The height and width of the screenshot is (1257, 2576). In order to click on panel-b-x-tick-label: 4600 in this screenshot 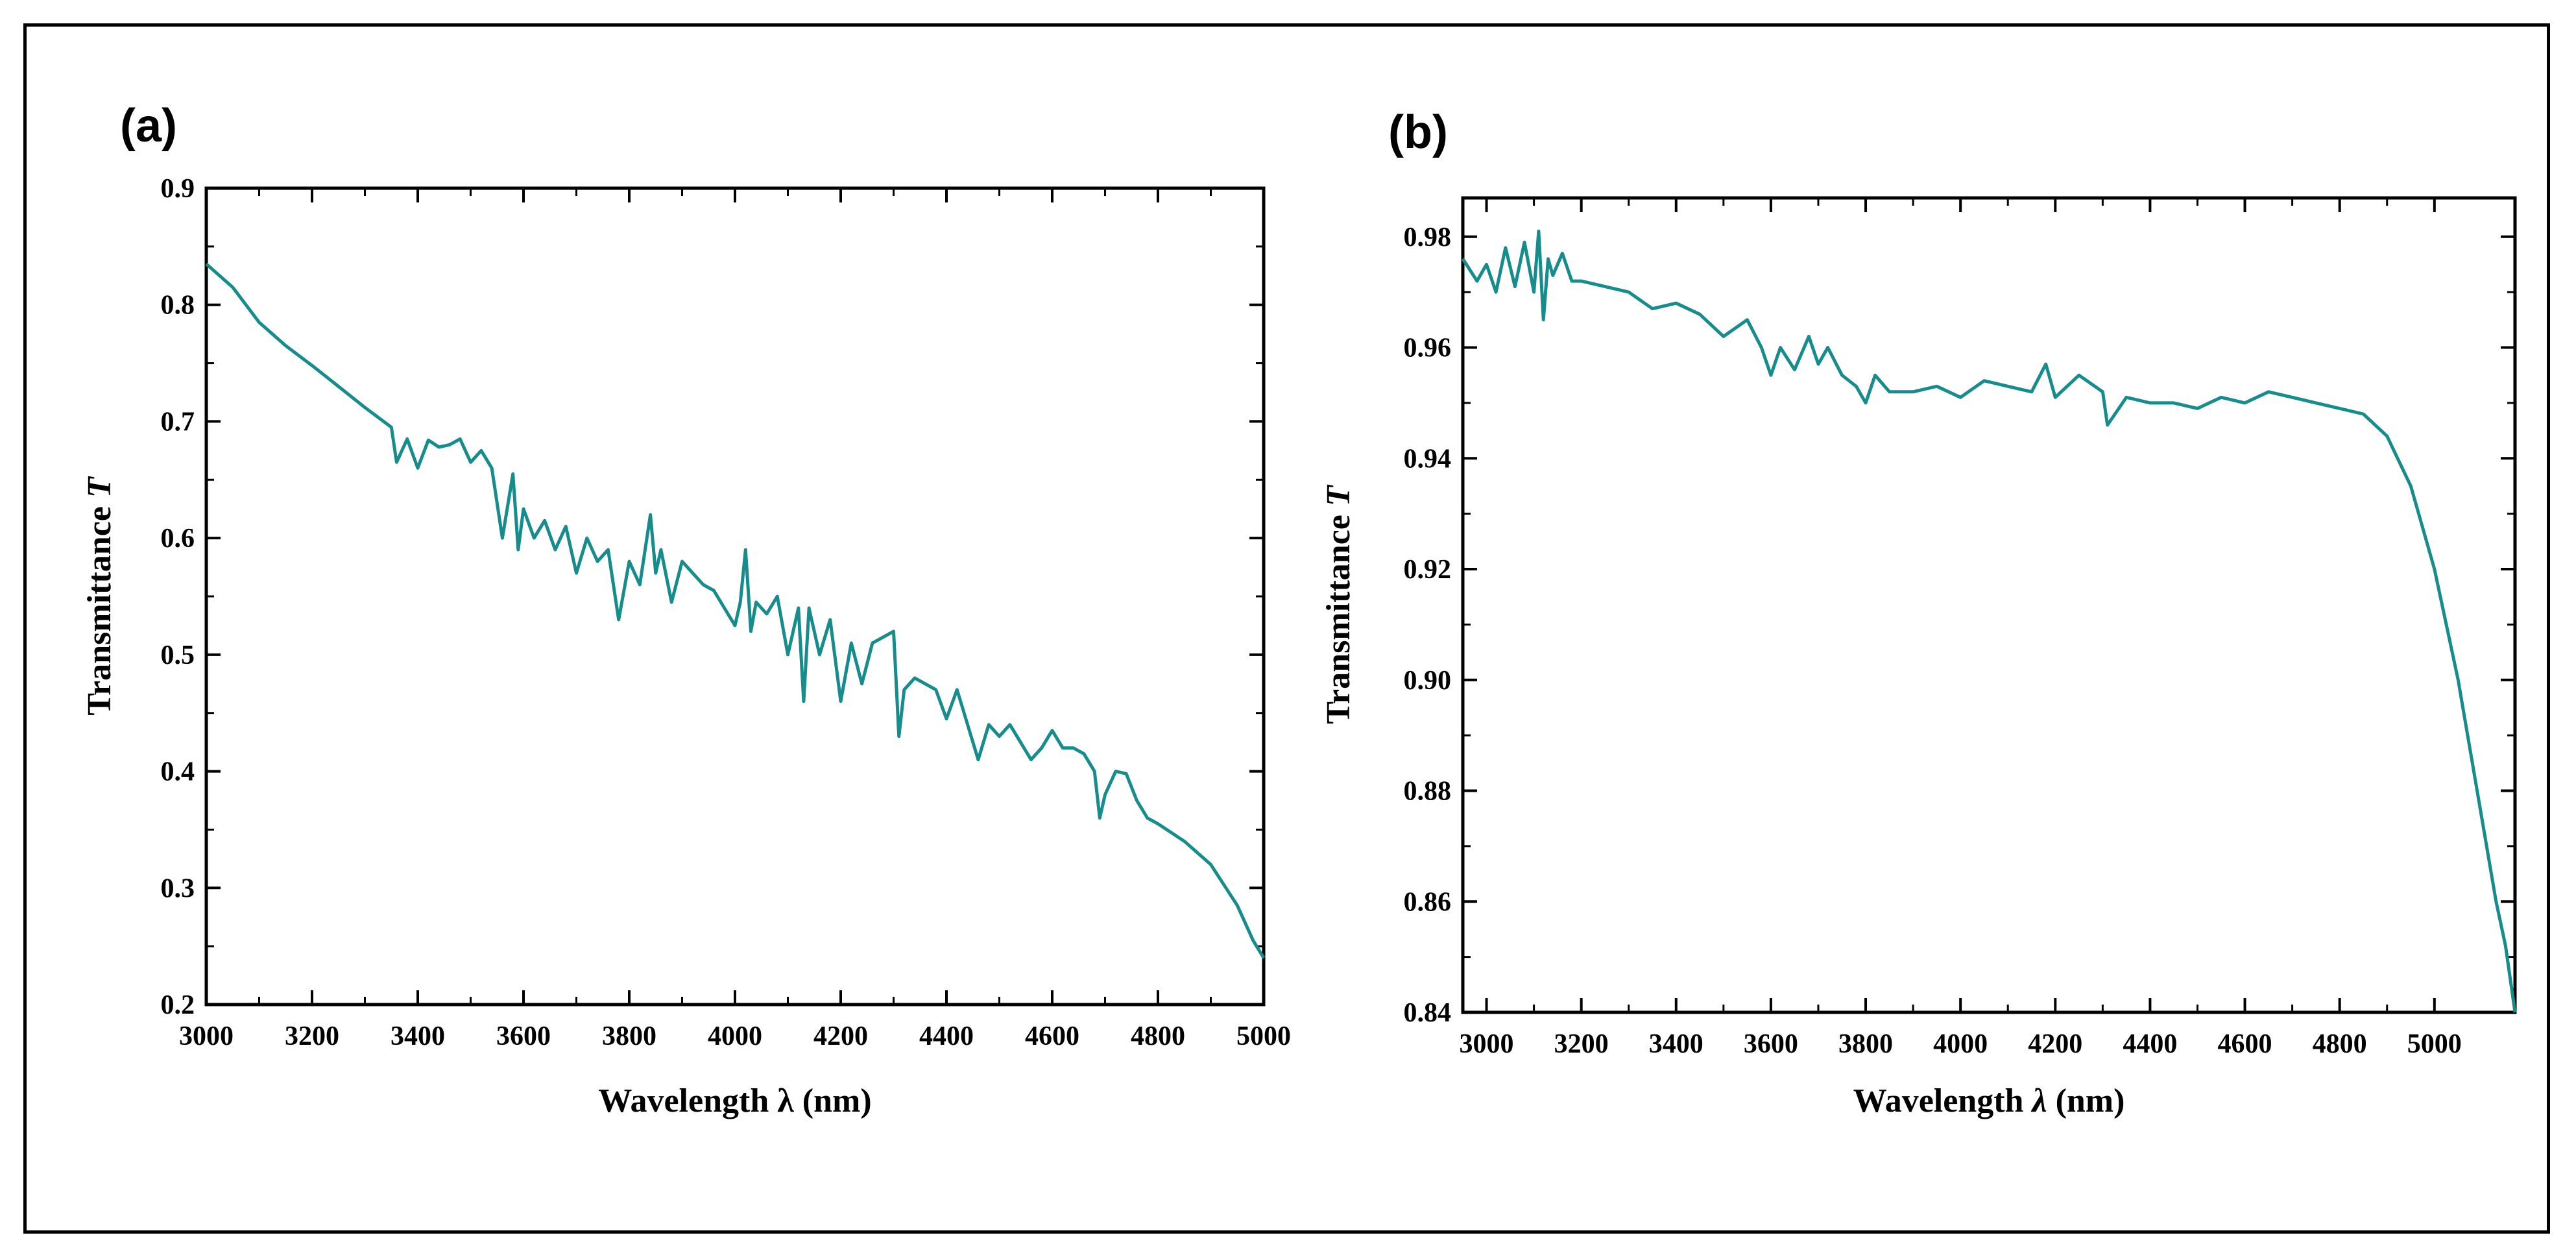, I will do `click(2245, 1044)`.